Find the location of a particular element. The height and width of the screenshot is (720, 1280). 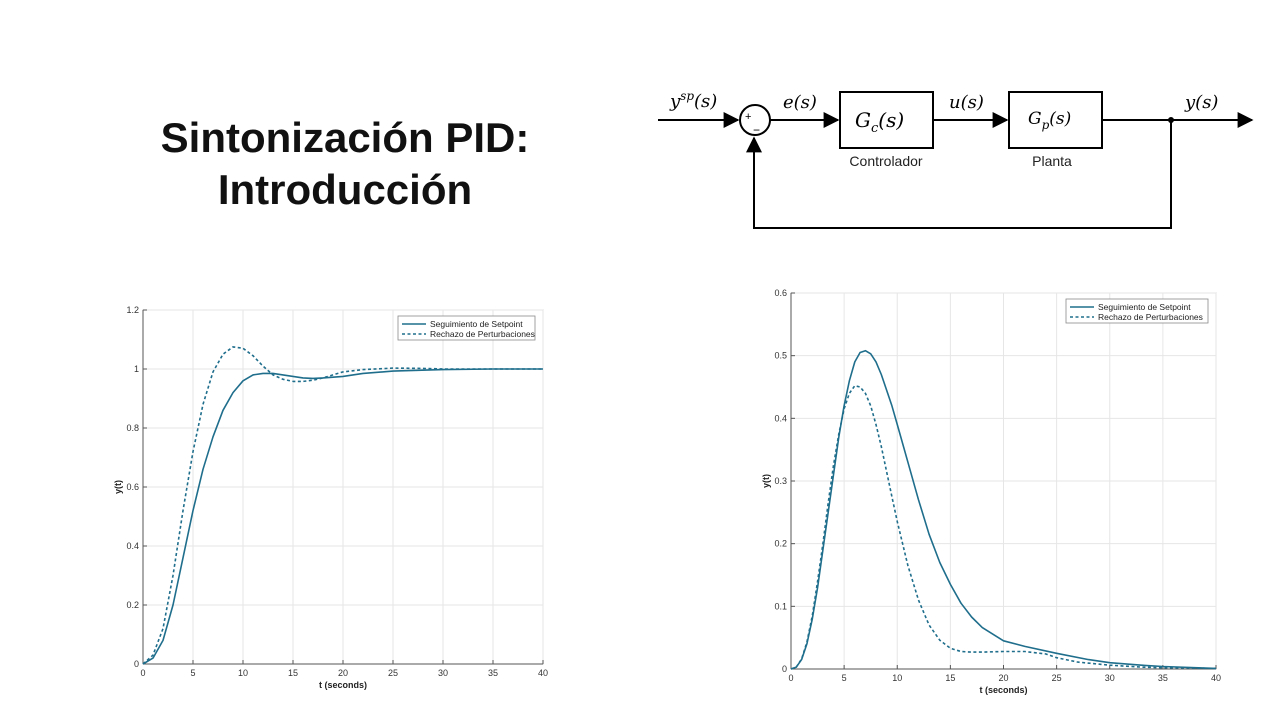

plant-caption: Planta is located at coordinates (1052, 161).